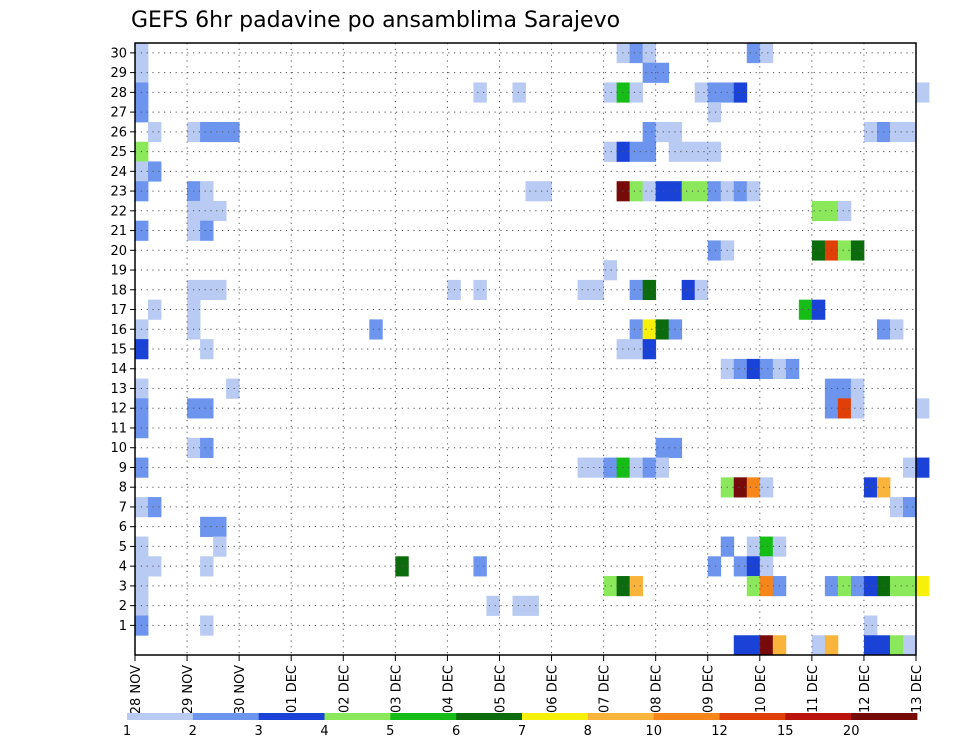 The height and width of the screenshot is (742, 960). What do you see at coordinates (118, 330) in the screenshot?
I see `y-tick-label: 16` at bounding box center [118, 330].